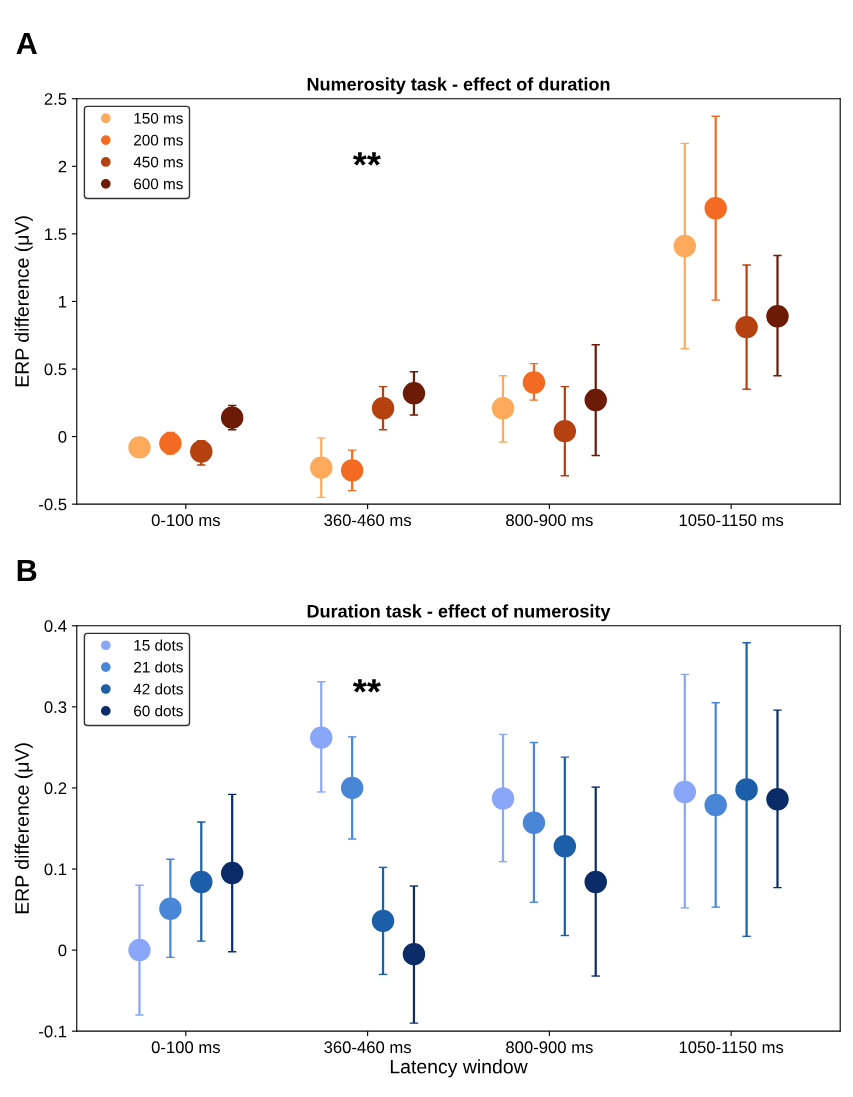 The height and width of the screenshot is (1097, 853). What do you see at coordinates (63, 302) in the screenshot?
I see `y-tick-label: 1` at bounding box center [63, 302].